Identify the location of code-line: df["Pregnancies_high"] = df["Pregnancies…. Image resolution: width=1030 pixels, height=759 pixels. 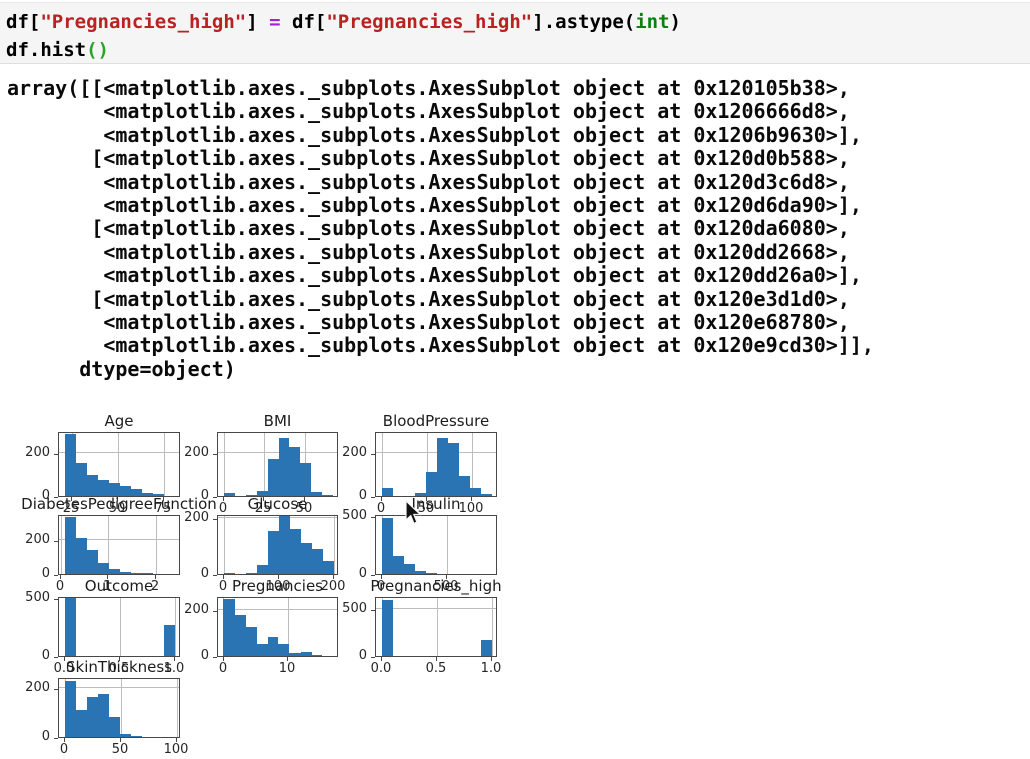
(518, 22).